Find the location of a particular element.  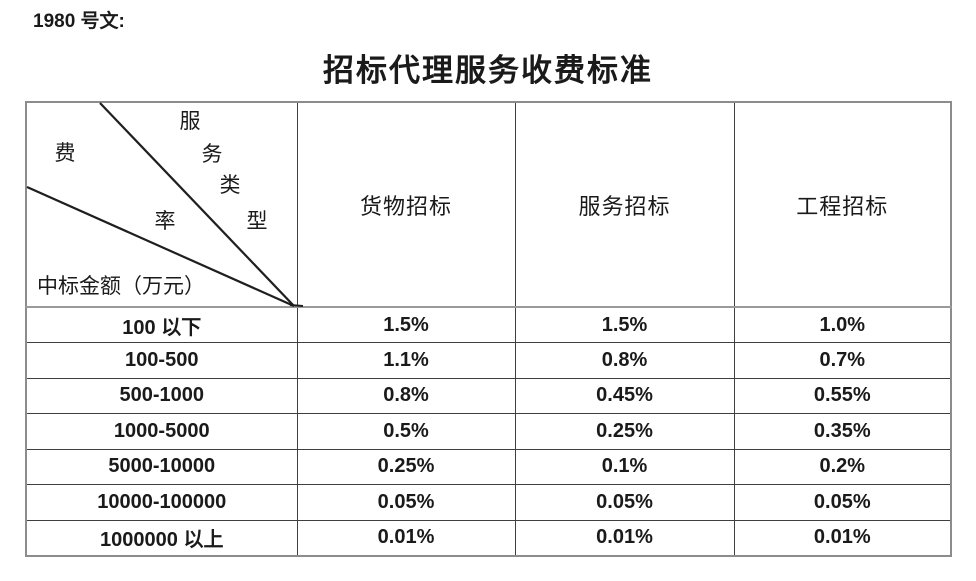

table-row: 500-1000 0.8% 0.45% 0.55% is located at coordinates (488, 395).